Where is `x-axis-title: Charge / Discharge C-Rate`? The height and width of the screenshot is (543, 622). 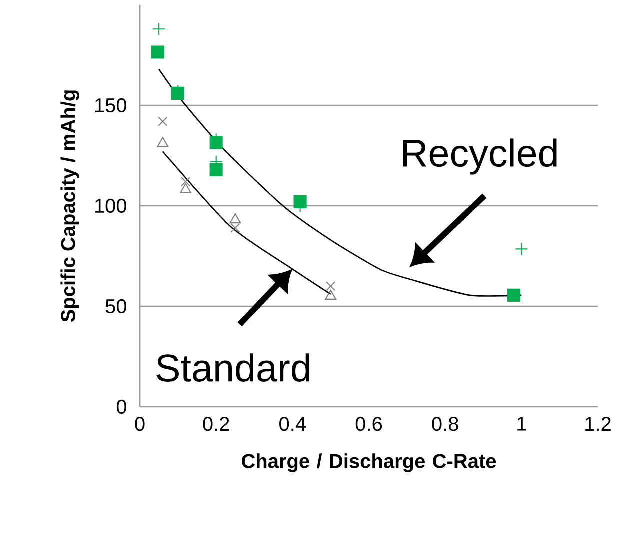
x-axis-title: Charge / Discharge C-Rate is located at coordinates (369, 463).